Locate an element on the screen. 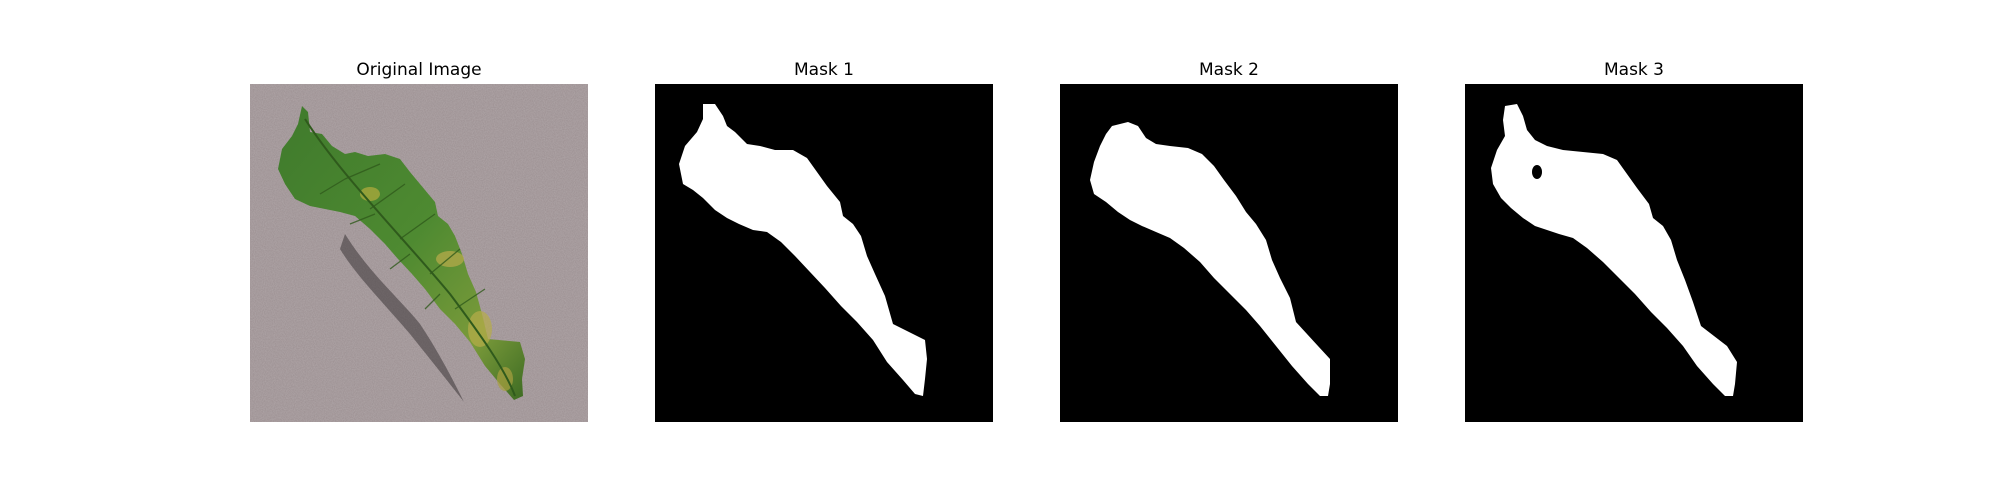 This screenshot has width=2000, height=500. mask-1-image is located at coordinates (824, 253).